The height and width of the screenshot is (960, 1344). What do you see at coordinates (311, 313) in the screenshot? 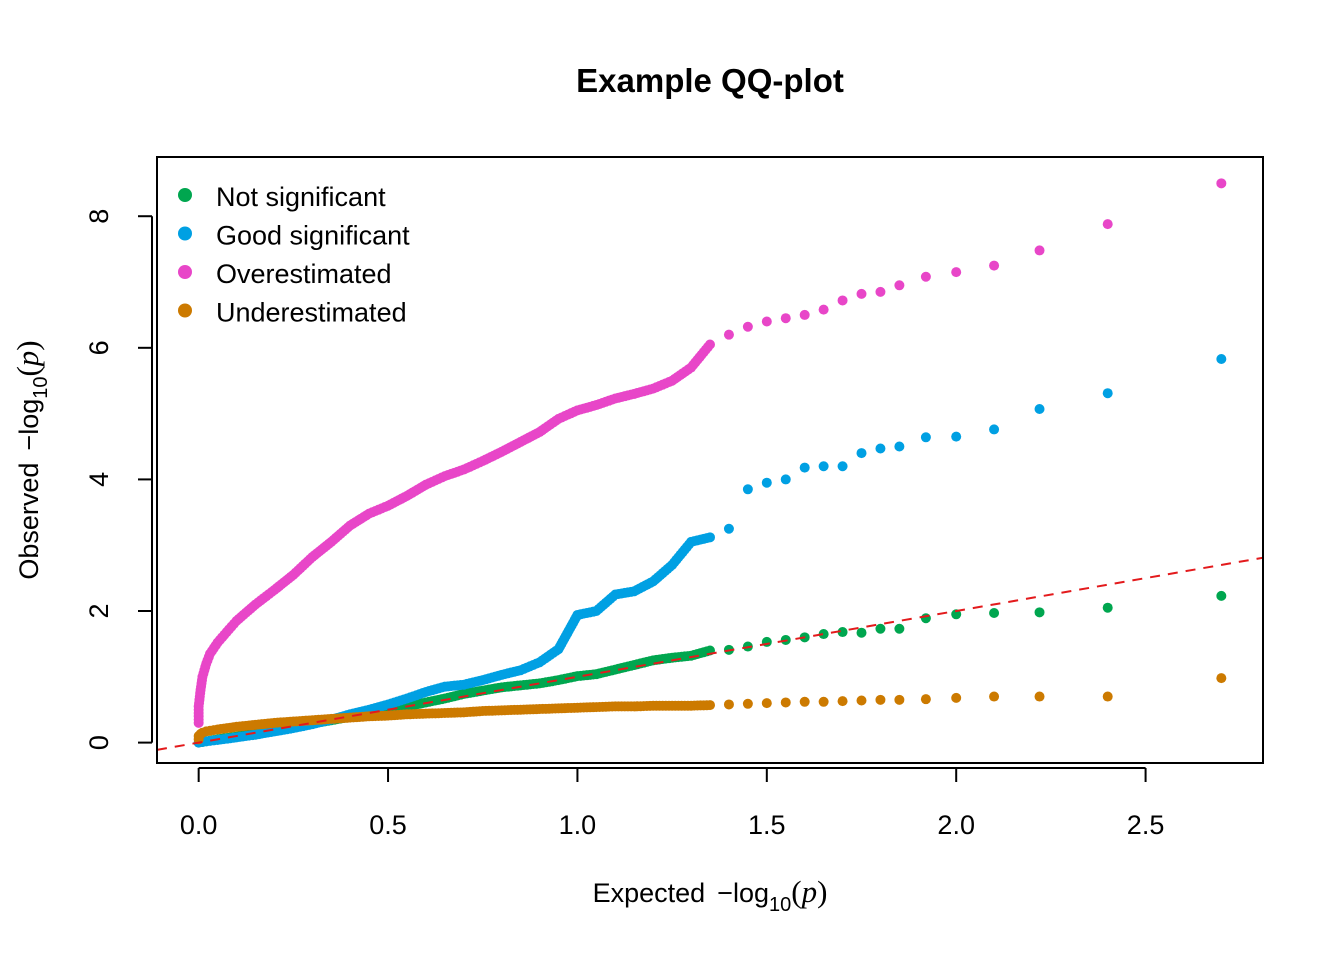
I see `legend-label: Underestimated` at bounding box center [311, 313].